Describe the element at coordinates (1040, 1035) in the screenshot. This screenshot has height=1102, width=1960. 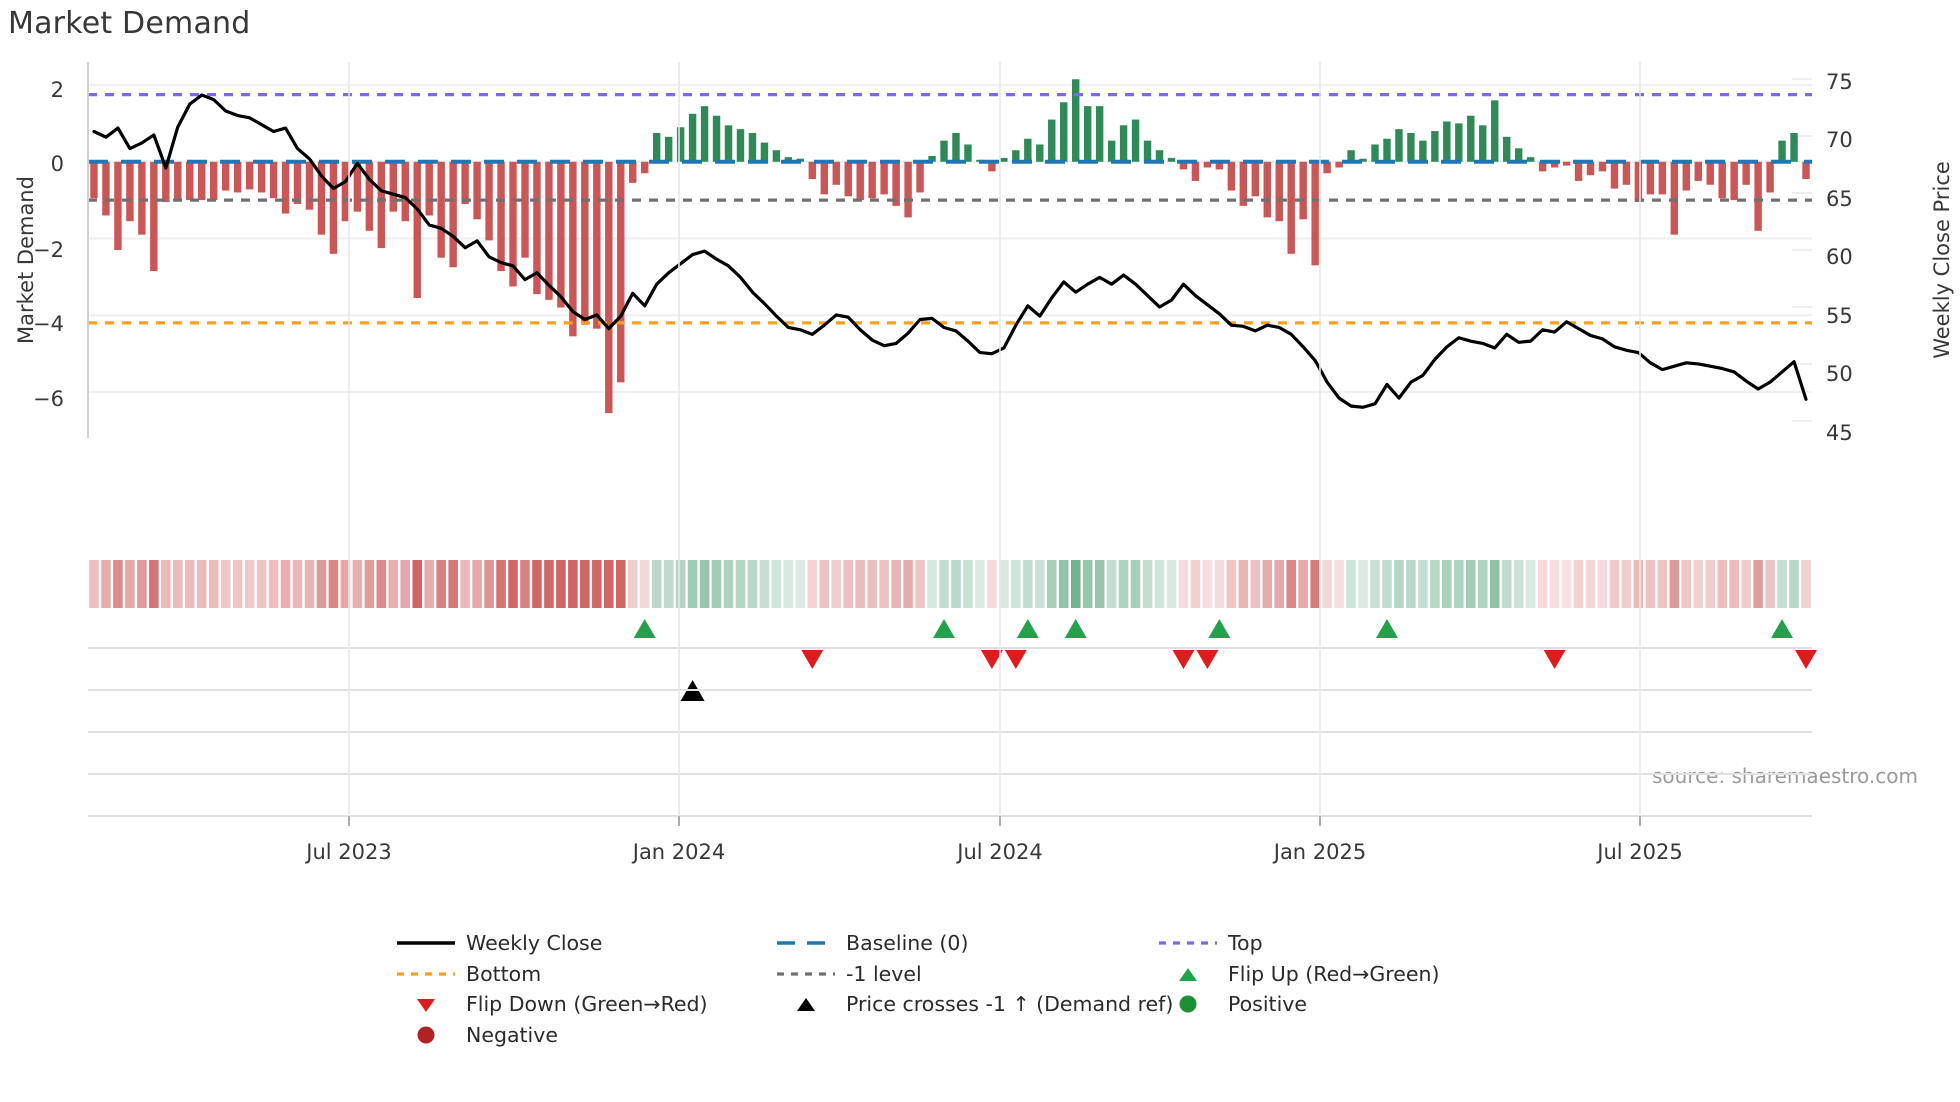
I see `legend-row: Negative` at that location.